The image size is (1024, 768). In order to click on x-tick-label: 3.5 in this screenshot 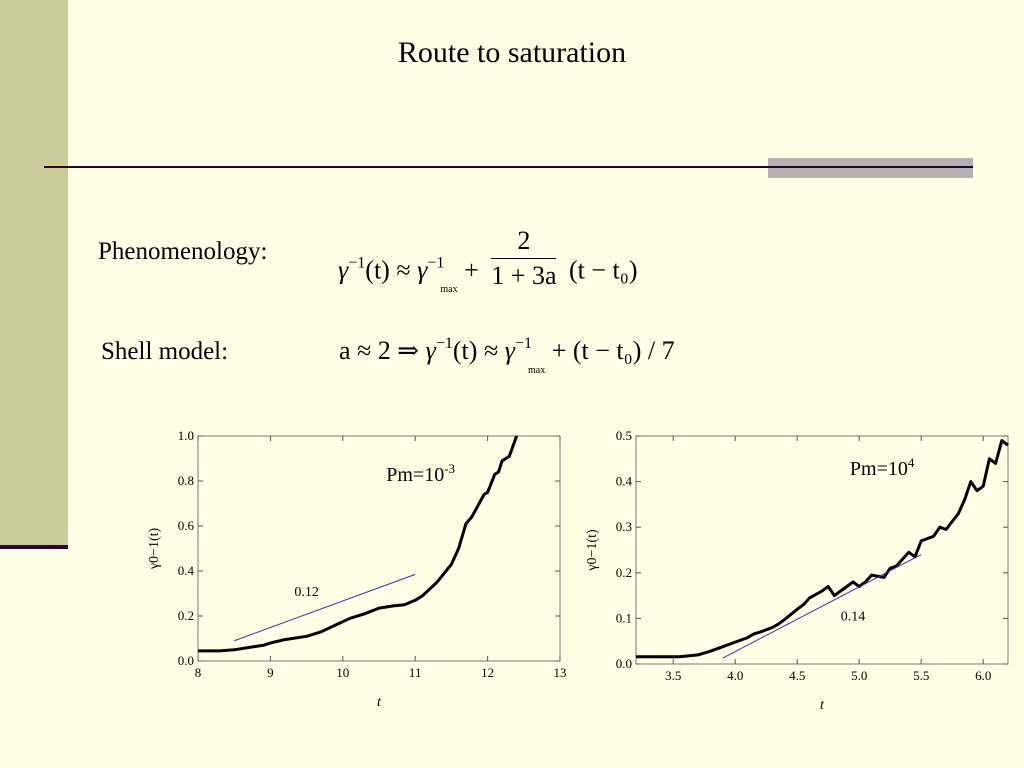, I will do `click(673, 675)`.